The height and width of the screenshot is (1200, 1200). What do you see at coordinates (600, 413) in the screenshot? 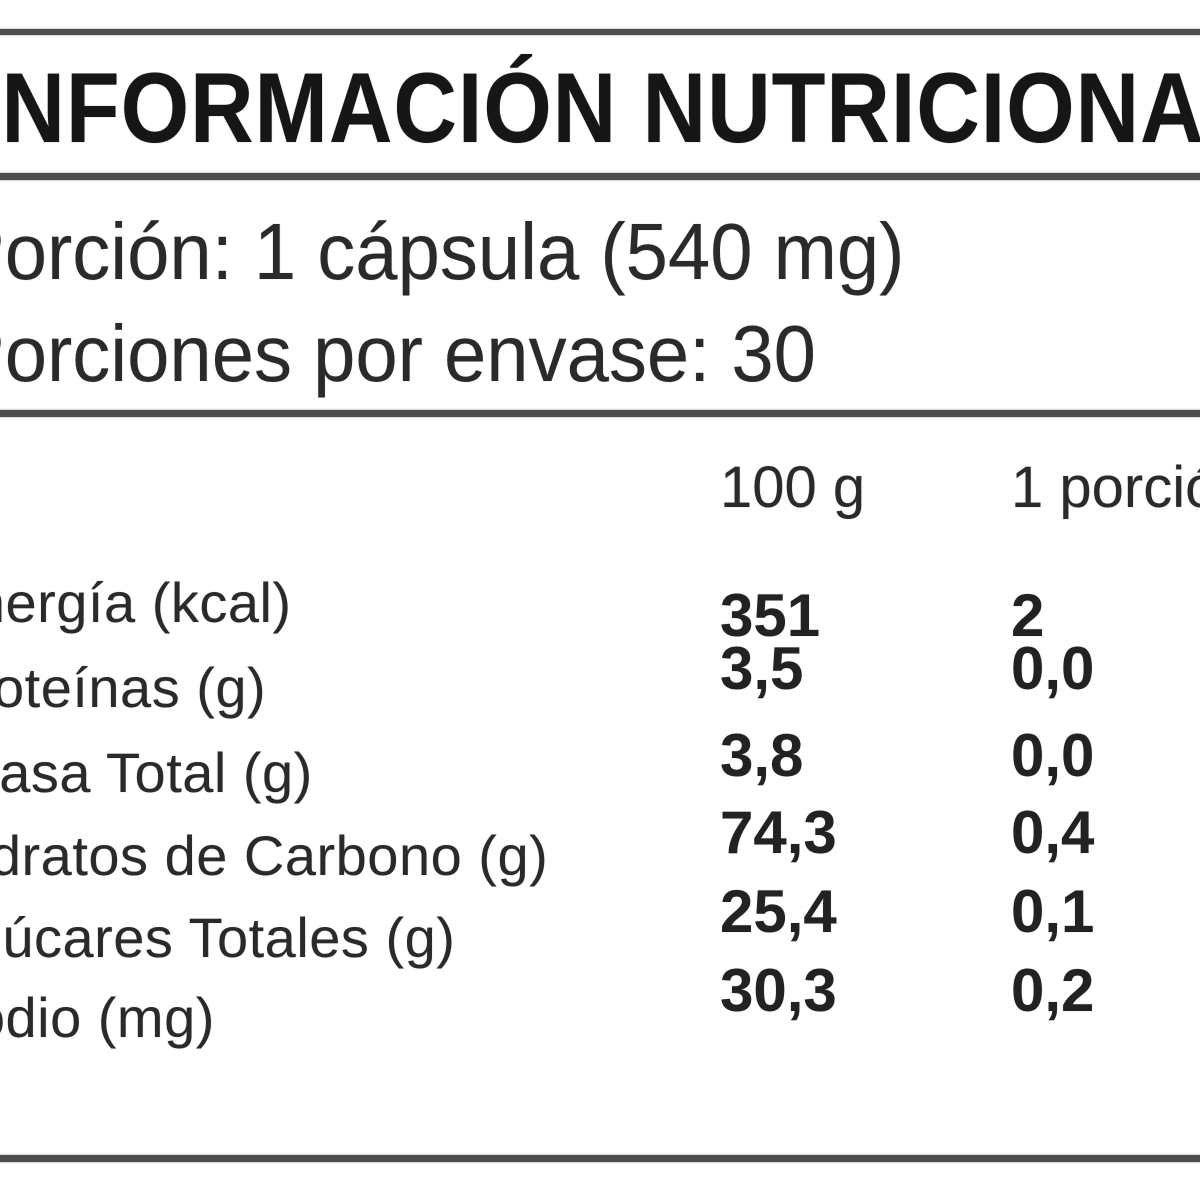
I see `divider-below-serving` at bounding box center [600, 413].